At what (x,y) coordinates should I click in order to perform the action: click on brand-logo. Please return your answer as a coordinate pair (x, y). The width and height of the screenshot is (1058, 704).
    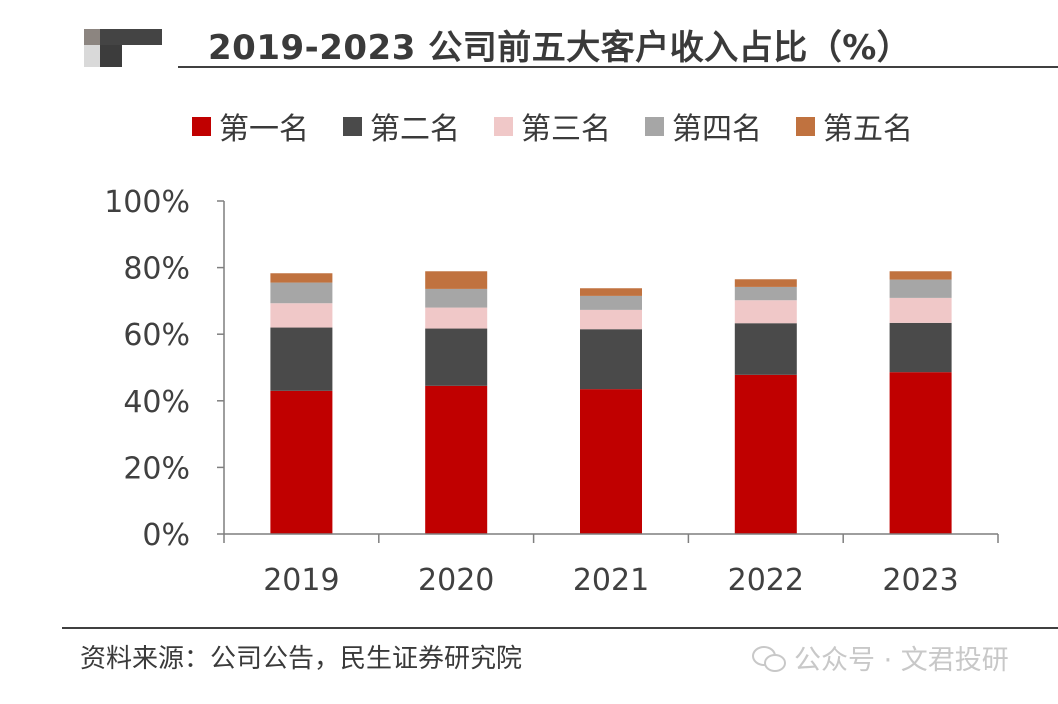
    Looking at the image, I should click on (125, 48).